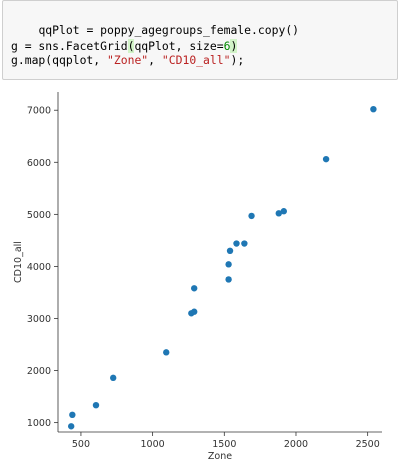 The height and width of the screenshot is (468, 400). I want to click on x-ticks: 500 1000 1500 2000 2500, so click(226, 441).